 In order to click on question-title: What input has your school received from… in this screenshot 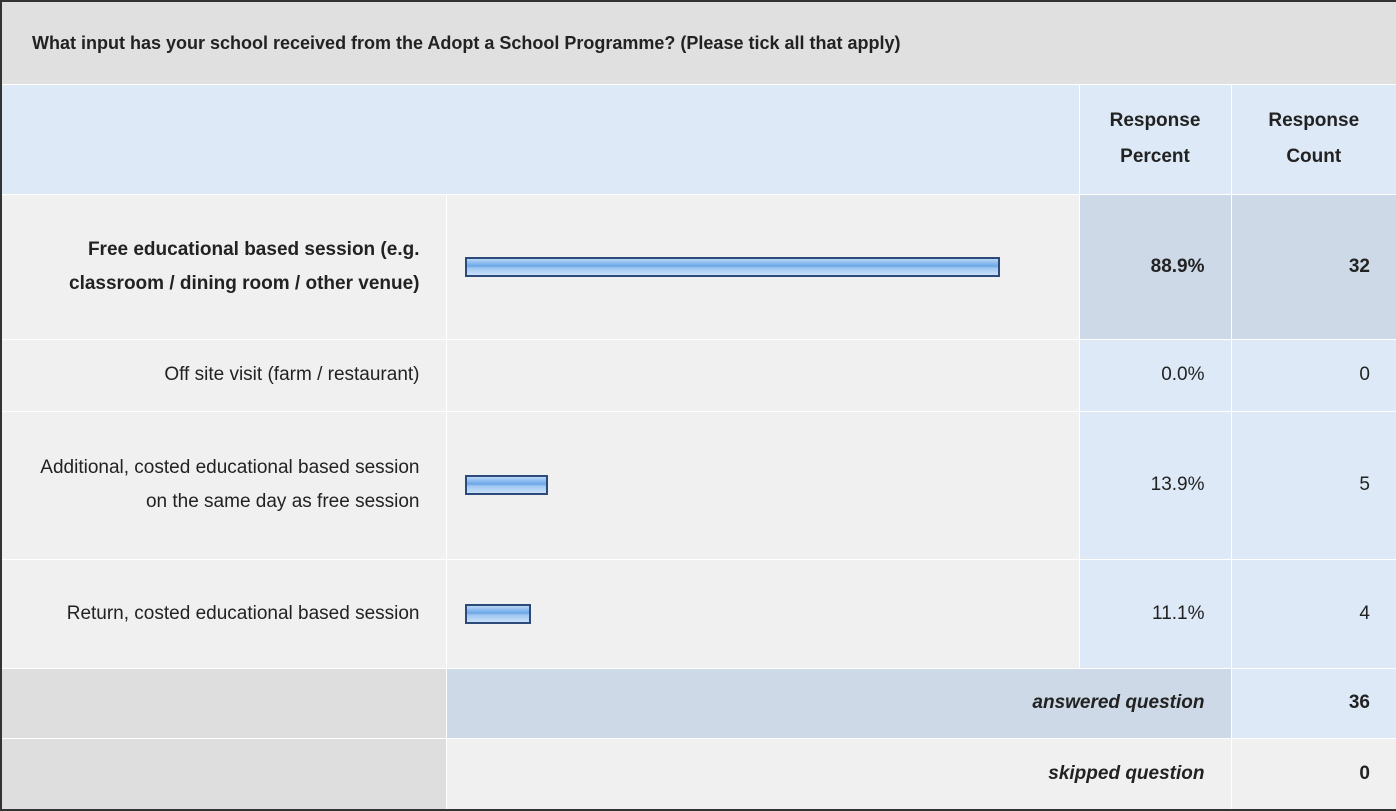, I will do `click(698, 42)`.